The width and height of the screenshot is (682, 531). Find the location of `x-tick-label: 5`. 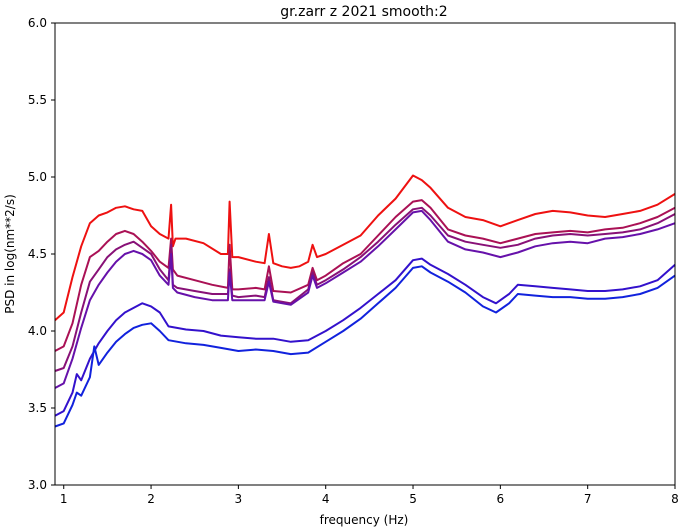

x-tick-label: 5 is located at coordinates (413, 499).